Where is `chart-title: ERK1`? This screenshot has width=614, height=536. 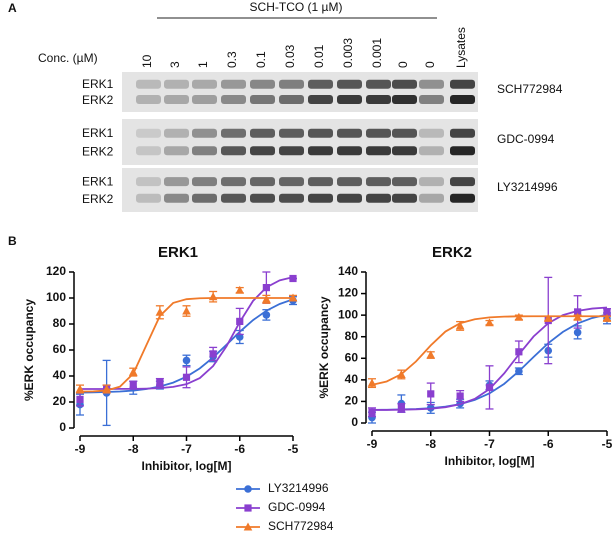 chart-title: ERK1 is located at coordinates (178, 252).